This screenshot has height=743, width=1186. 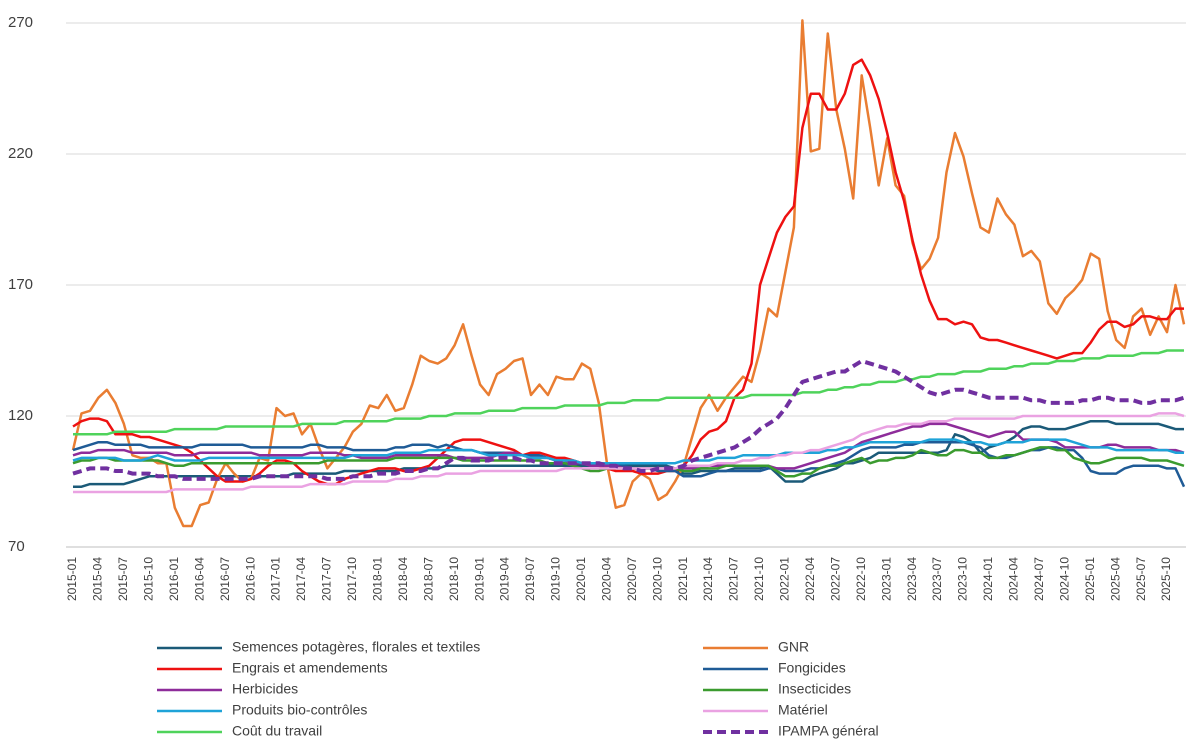 What do you see at coordinates (356, 647) in the screenshot?
I see `legend-label: Semences potagères, florales et textiles` at bounding box center [356, 647].